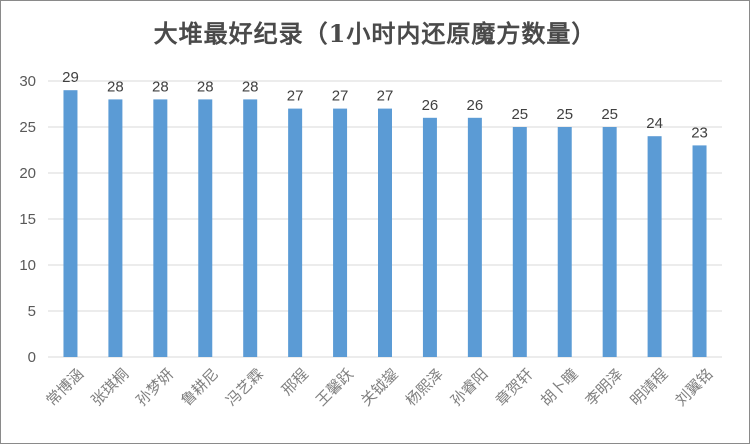 The image size is (750, 444). What do you see at coordinates (27, 265) in the screenshot?
I see `y-tick-label: 10` at bounding box center [27, 265].